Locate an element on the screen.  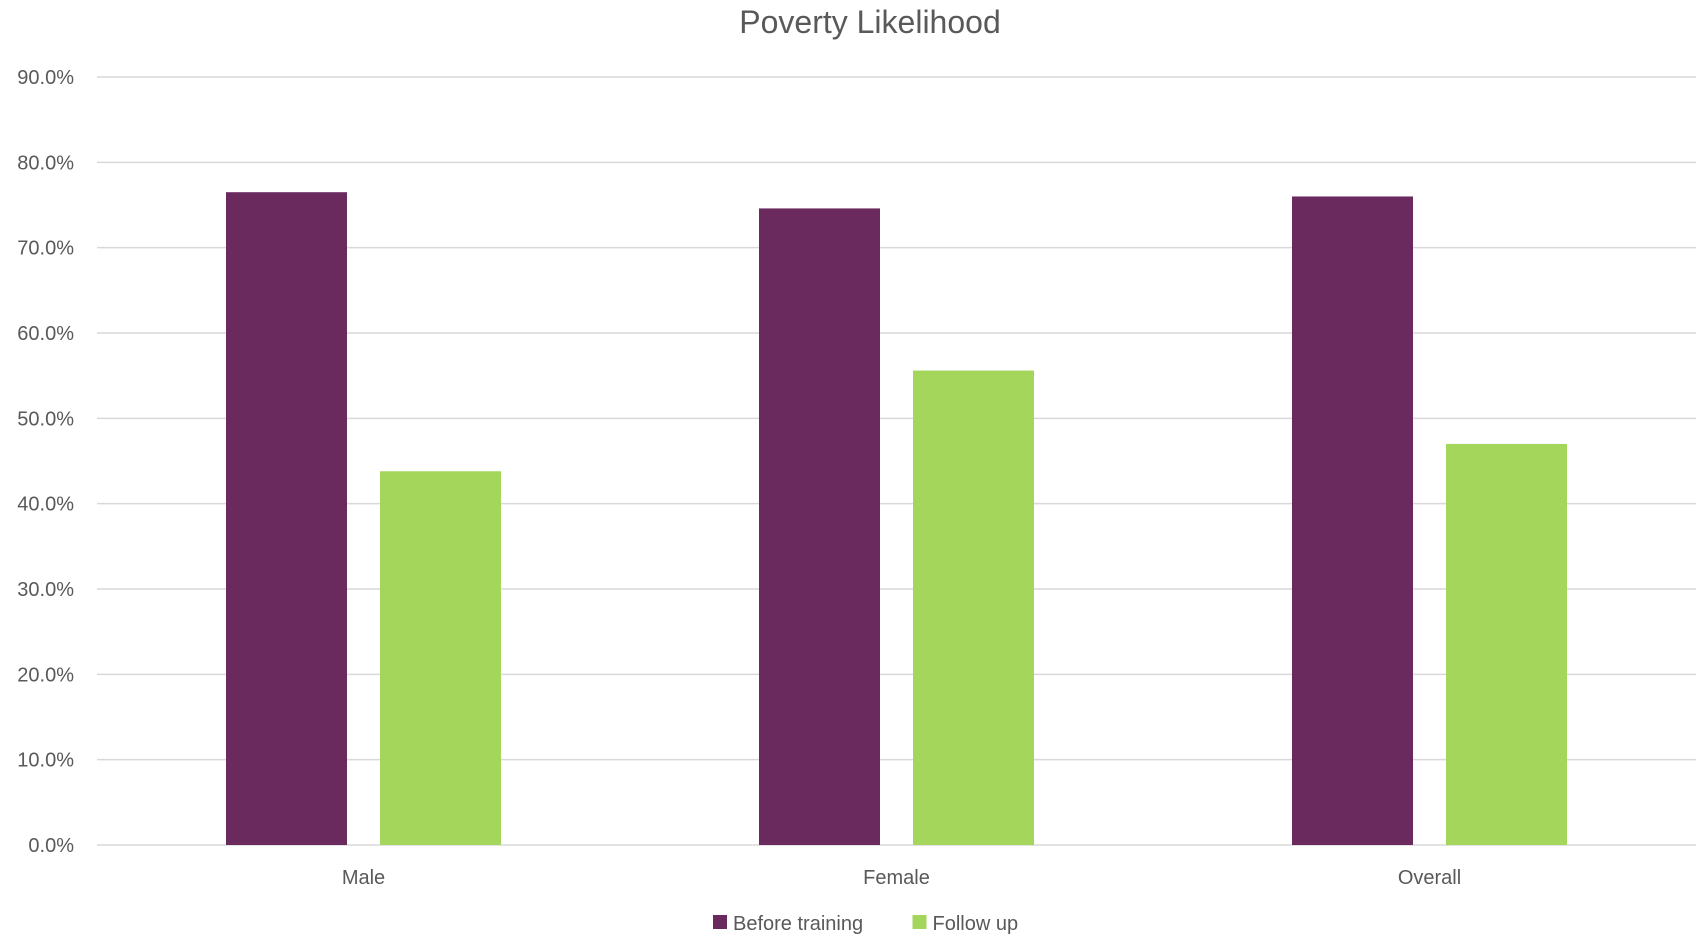
bar-follow-up-male is located at coordinates (440, 658).